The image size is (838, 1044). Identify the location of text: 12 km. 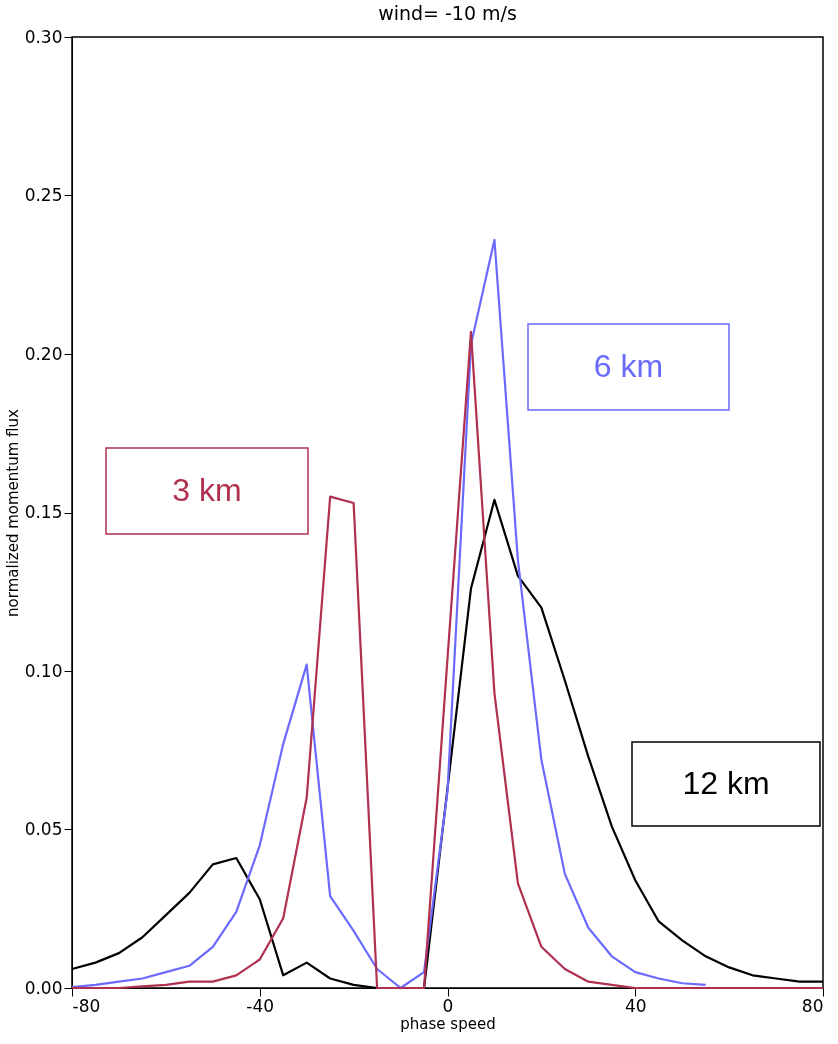
(726, 783).